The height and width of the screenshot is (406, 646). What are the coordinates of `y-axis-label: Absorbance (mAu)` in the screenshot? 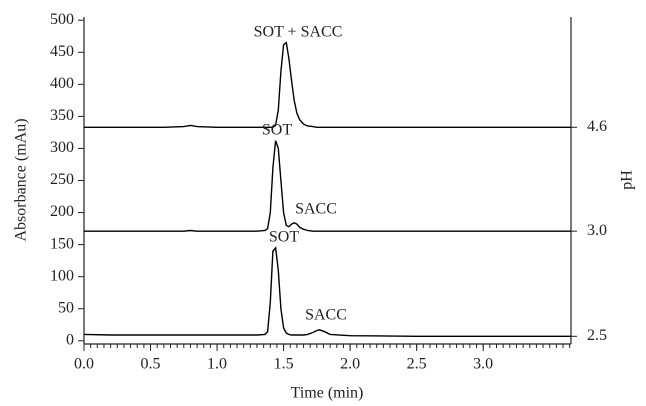 It's located at (21, 179).